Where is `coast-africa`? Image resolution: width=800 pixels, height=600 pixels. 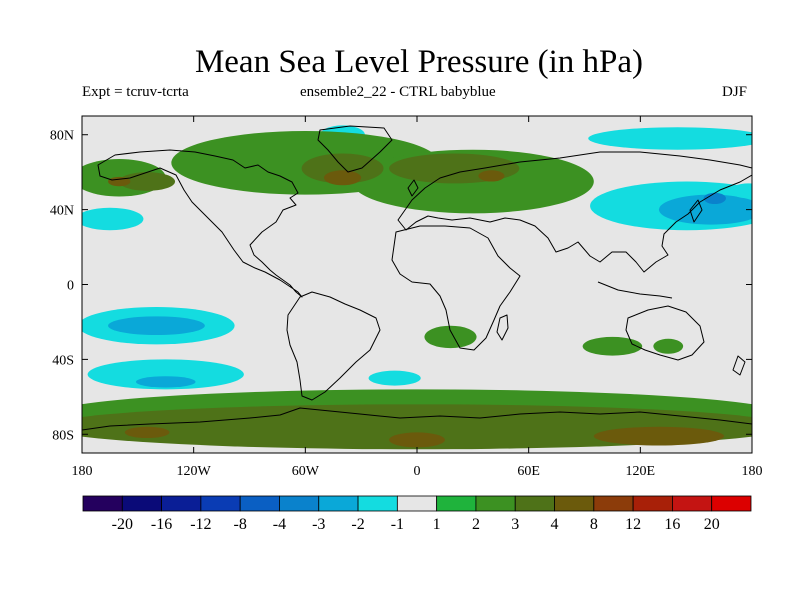 coast-africa is located at coordinates (456, 288).